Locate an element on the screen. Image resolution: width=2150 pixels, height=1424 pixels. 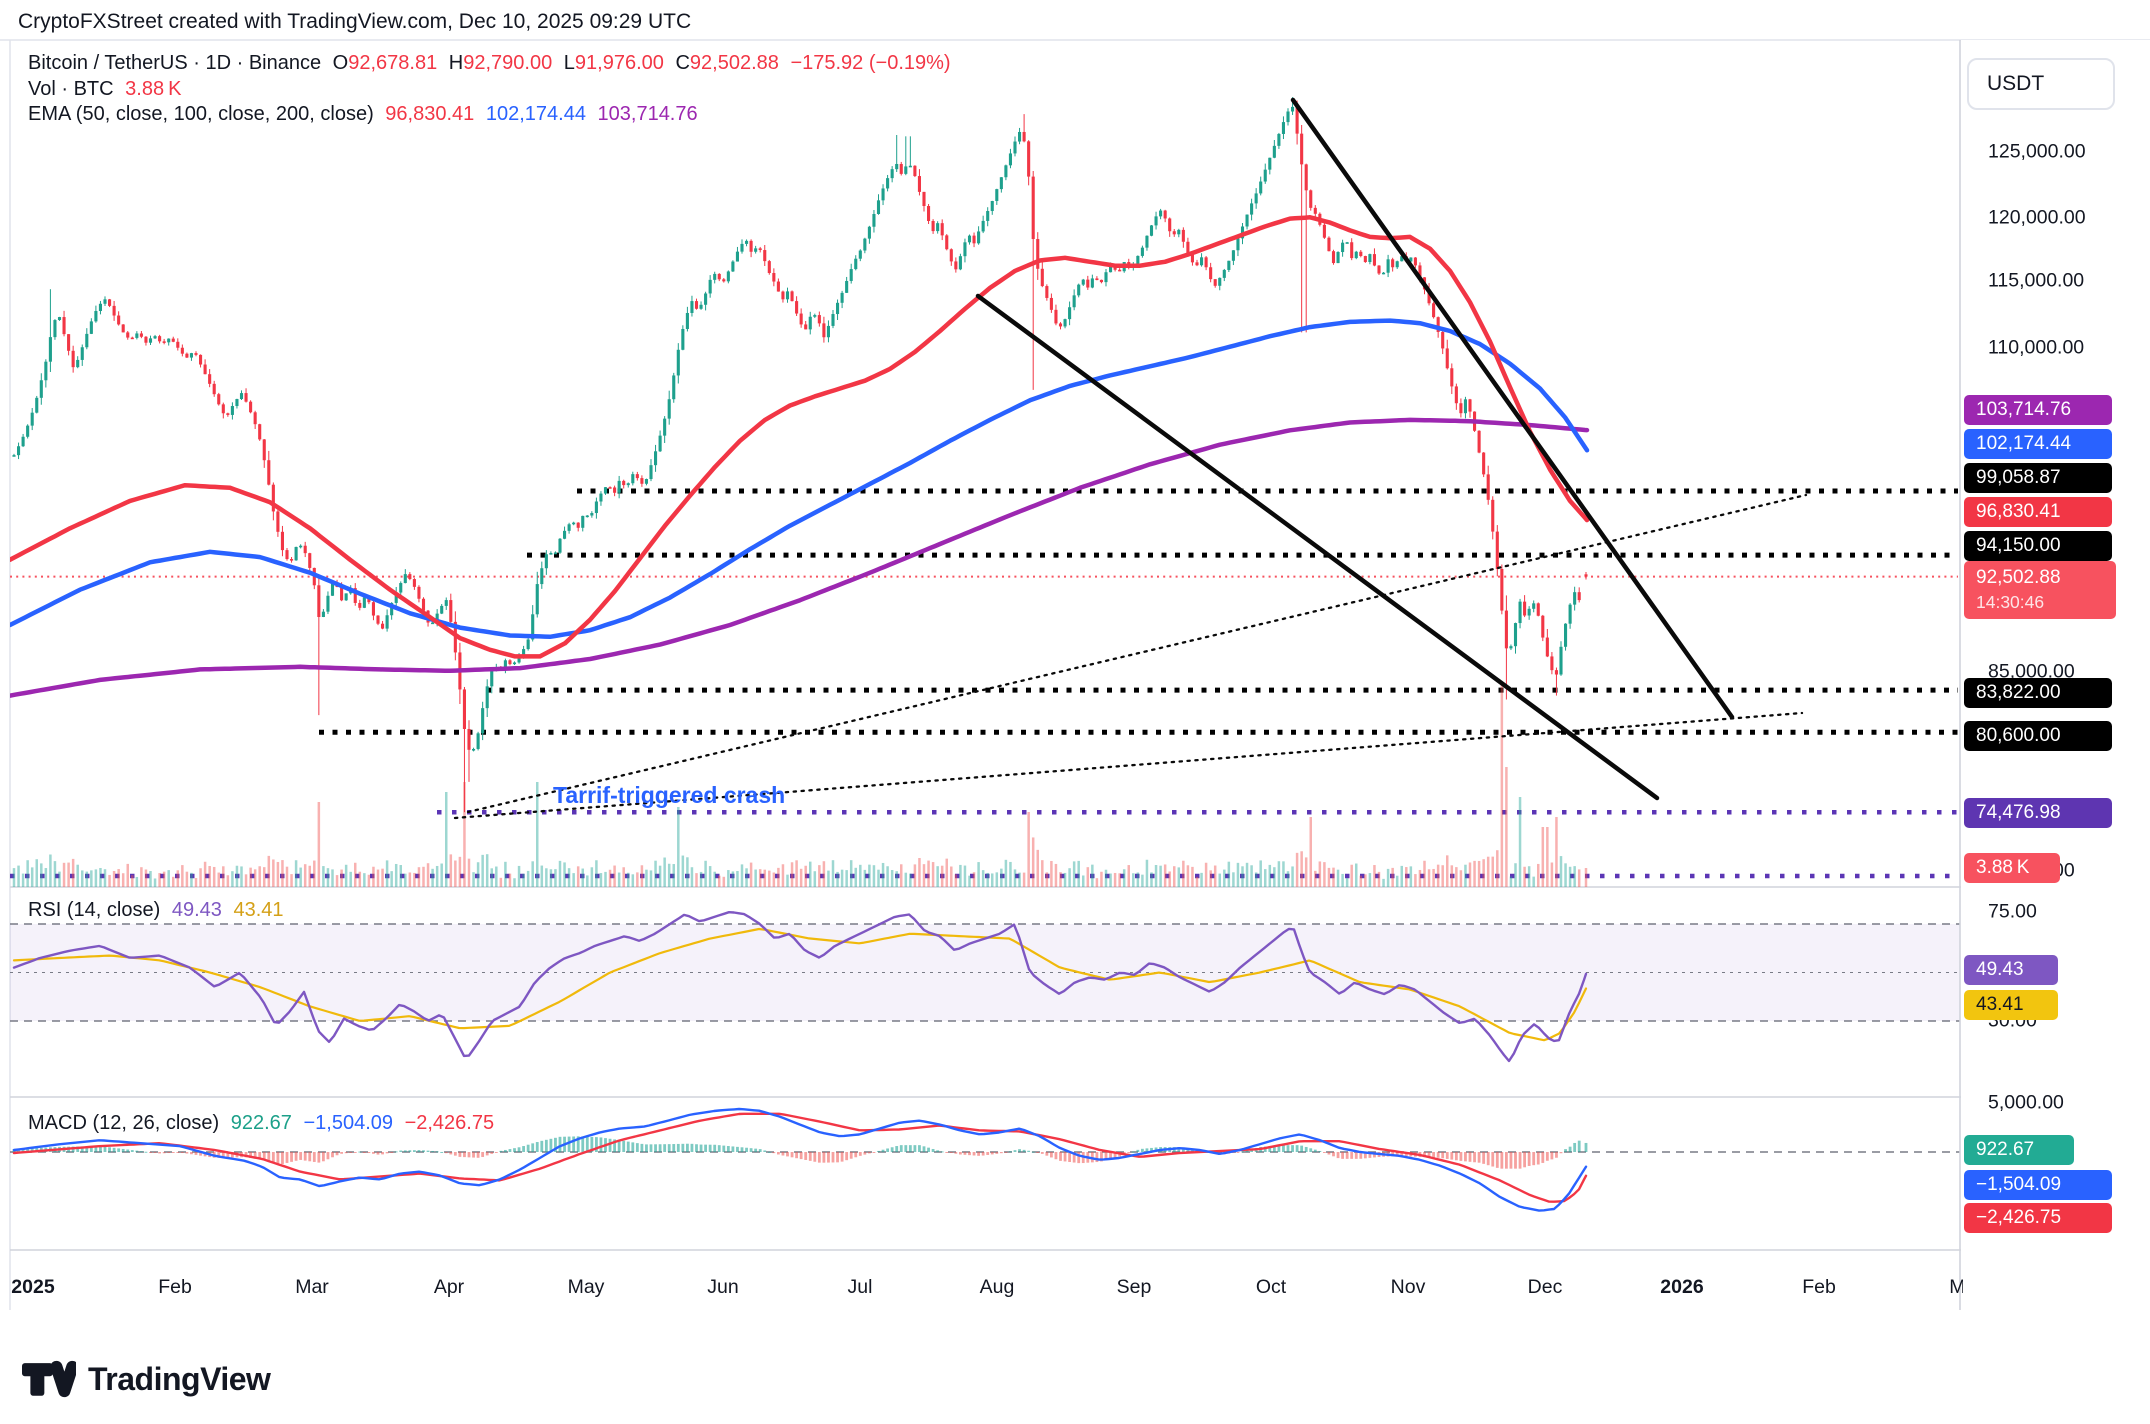
price-axis-badge: 96,830.41 is located at coordinates (2038, 512).